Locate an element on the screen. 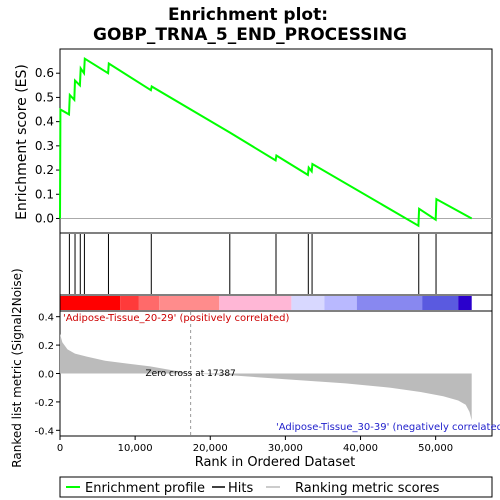  metric-x-tick-label: 0 is located at coordinates (60, 448).